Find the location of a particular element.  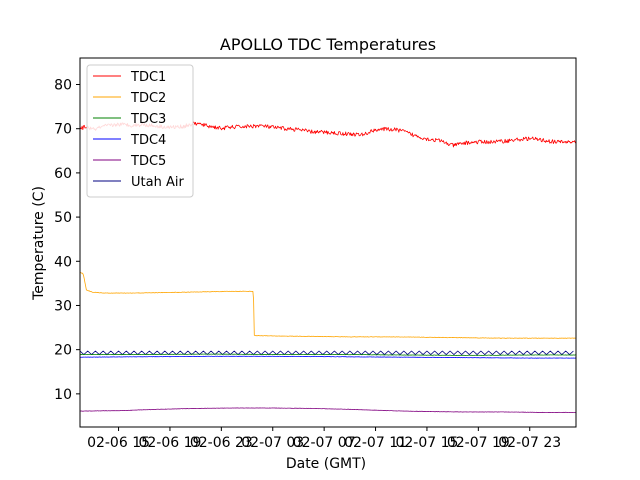

y-axis: 10 20 30 40 50 60 70 80 is located at coordinates (67, 240).